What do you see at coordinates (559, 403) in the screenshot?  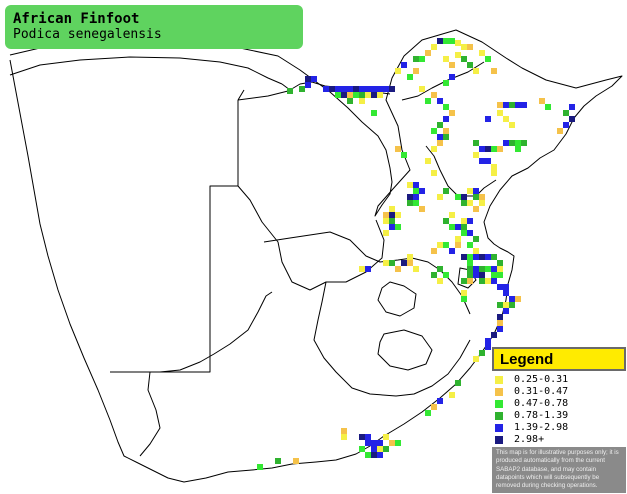 I see `legend-item: 0.47-0.78` at bounding box center [559, 403].